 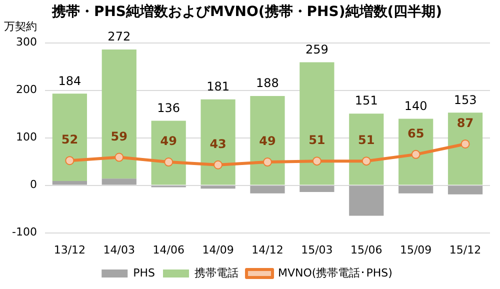 I want to click on x-tick-label: 15/12, so click(x=465, y=249).